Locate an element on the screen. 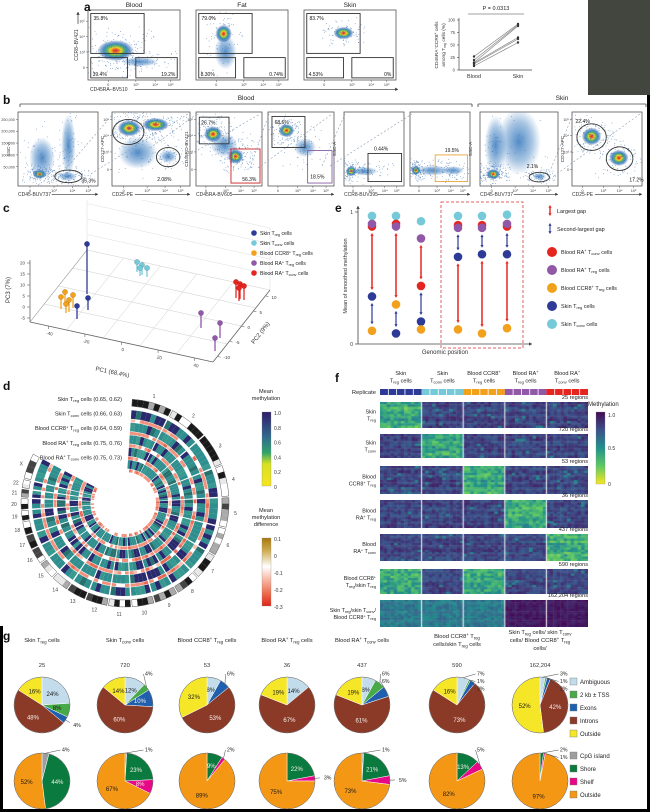 This screenshot has height=812, width=650. pie-label: 32% is located at coordinates (194, 698).